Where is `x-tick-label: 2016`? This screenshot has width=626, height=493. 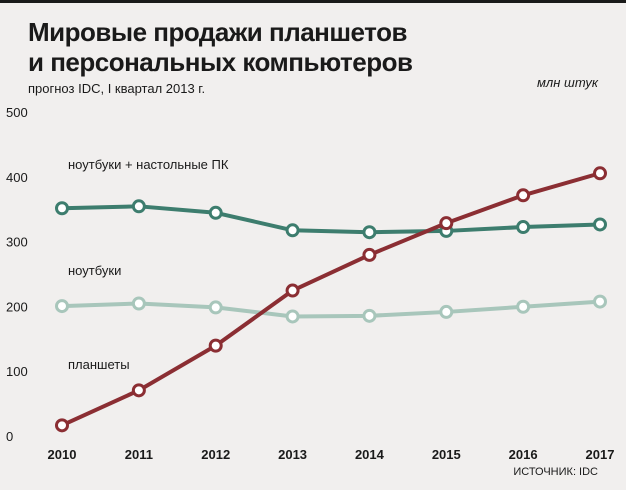
x-tick-label: 2016 is located at coordinates (523, 454).